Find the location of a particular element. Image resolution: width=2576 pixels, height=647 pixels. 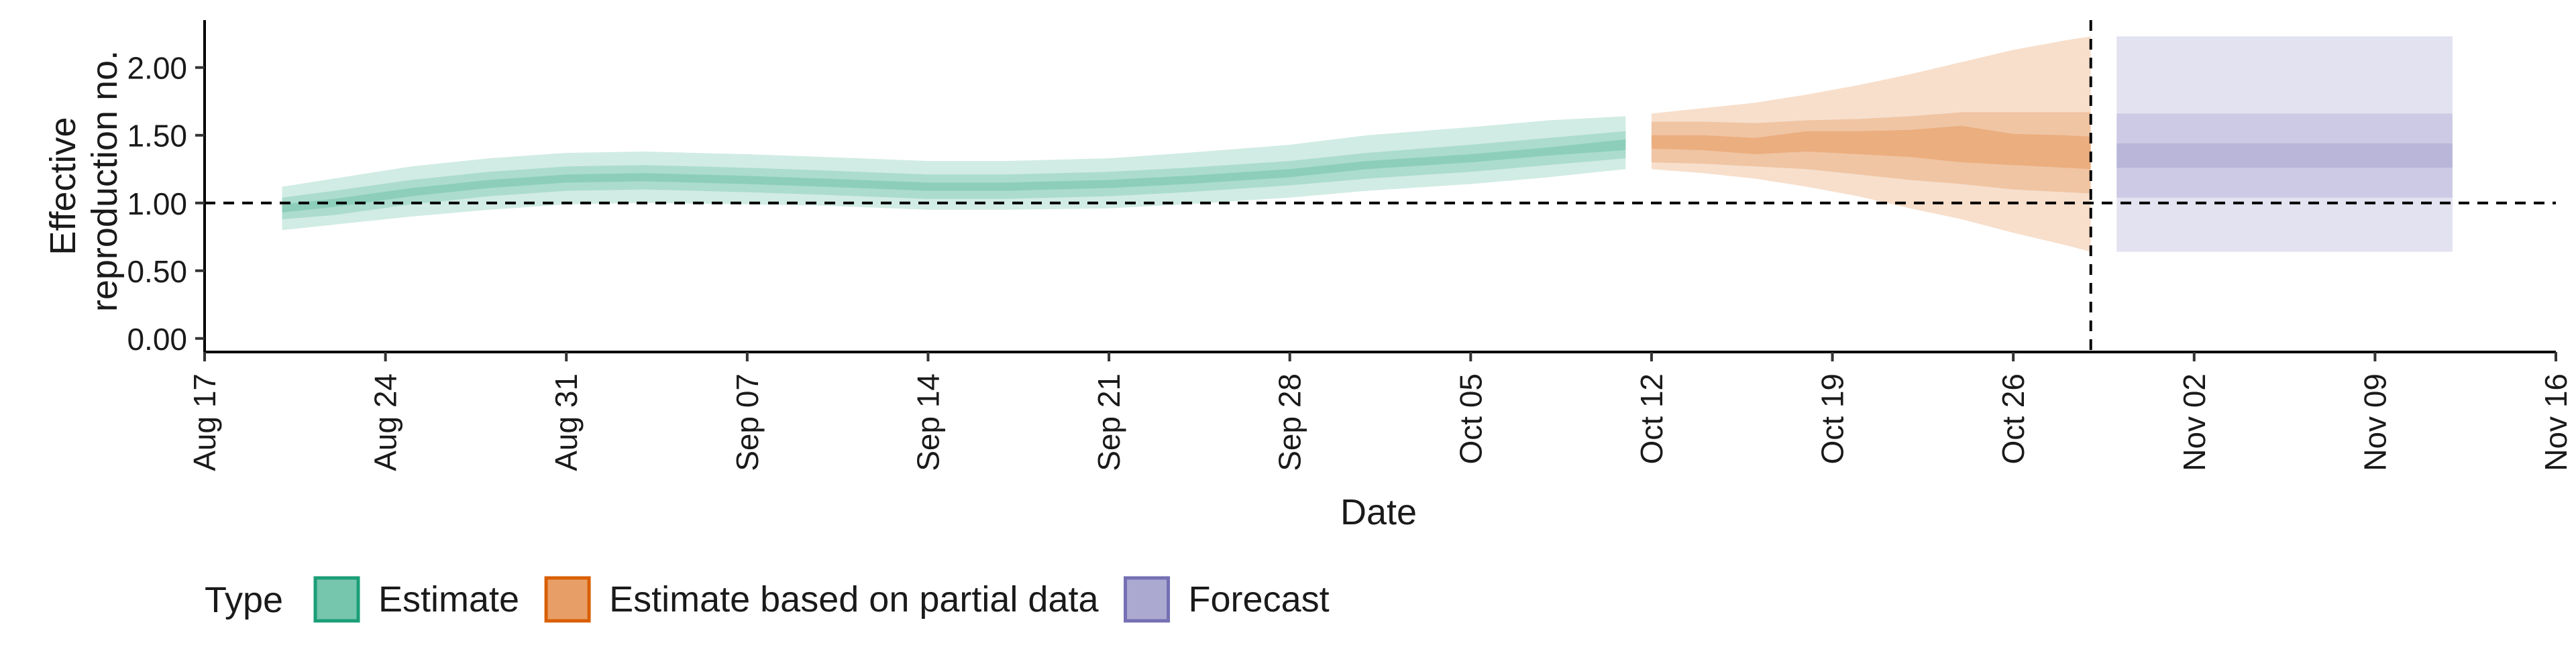

estimate-based-on-partial-data-middle-ribbon is located at coordinates (1871, 153).